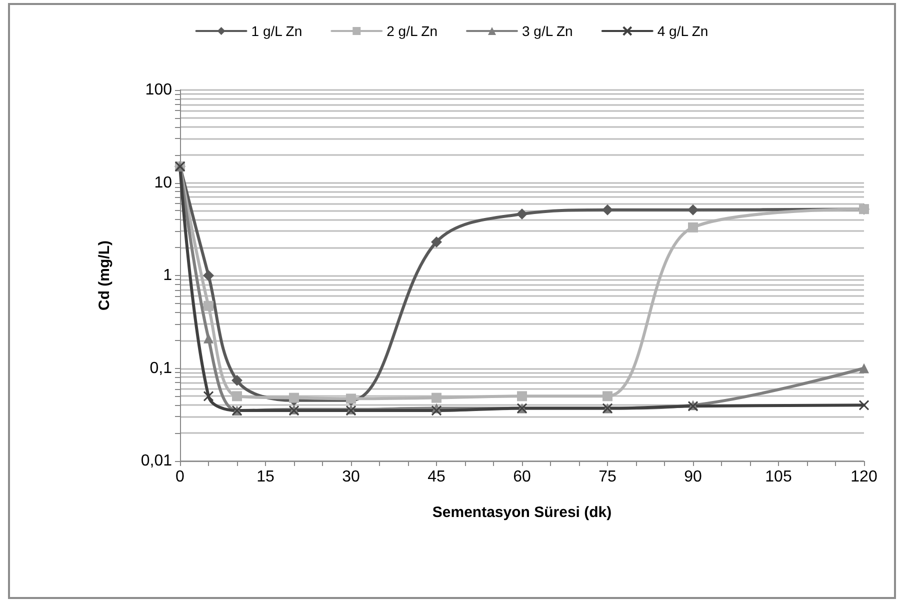 This screenshot has height=608, width=905. I want to click on legend-label: 1 g/L Zn, so click(276, 31).